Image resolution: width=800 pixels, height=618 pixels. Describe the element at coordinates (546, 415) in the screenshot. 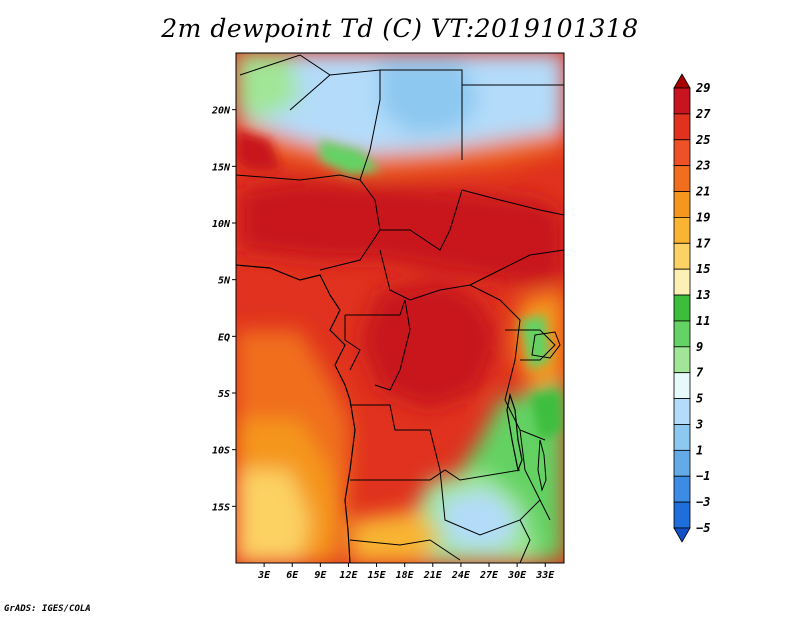

I see `field-malawi-green` at that location.